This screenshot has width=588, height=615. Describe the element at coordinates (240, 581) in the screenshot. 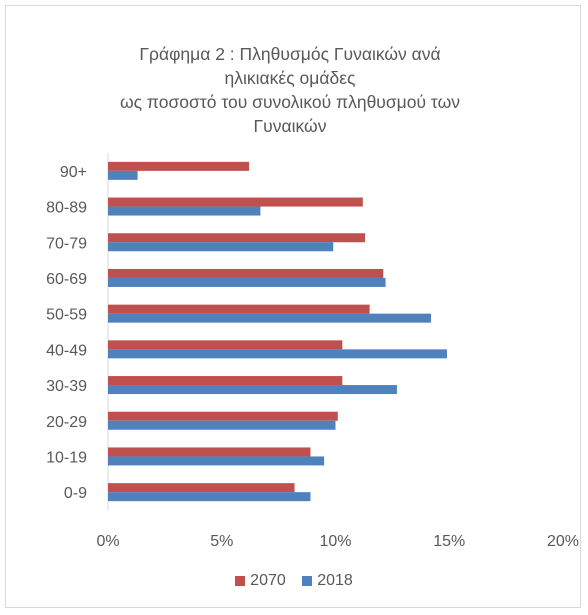

I see `legend-swatch-2070` at that location.